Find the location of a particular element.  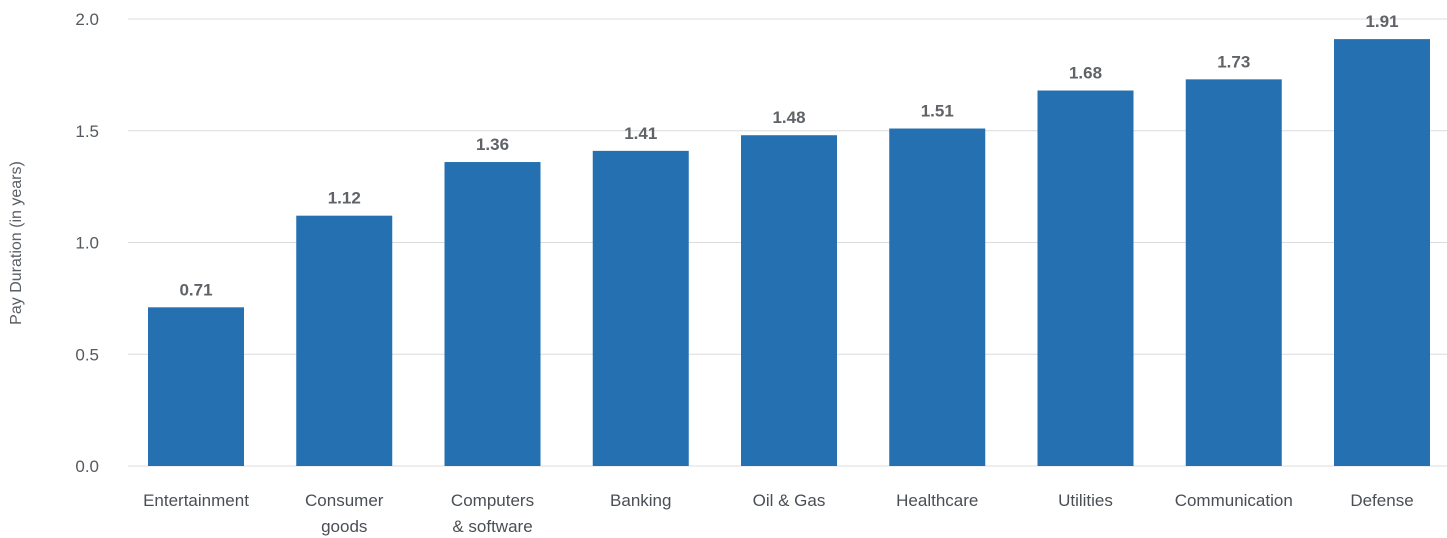

x-tick-label: Defense is located at coordinates (1381, 500).